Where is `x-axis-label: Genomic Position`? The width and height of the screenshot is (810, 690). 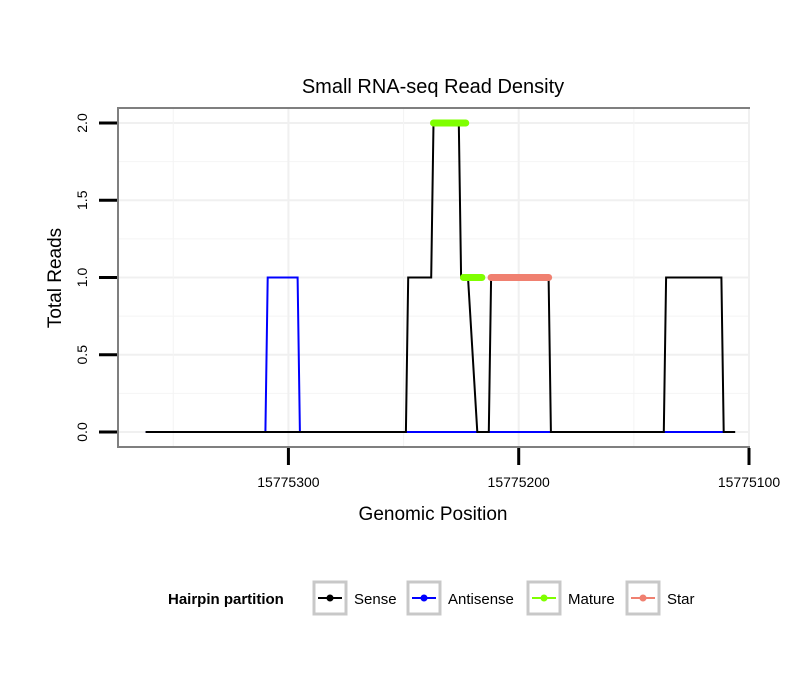
x-axis-label: Genomic Position is located at coordinates (433, 514).